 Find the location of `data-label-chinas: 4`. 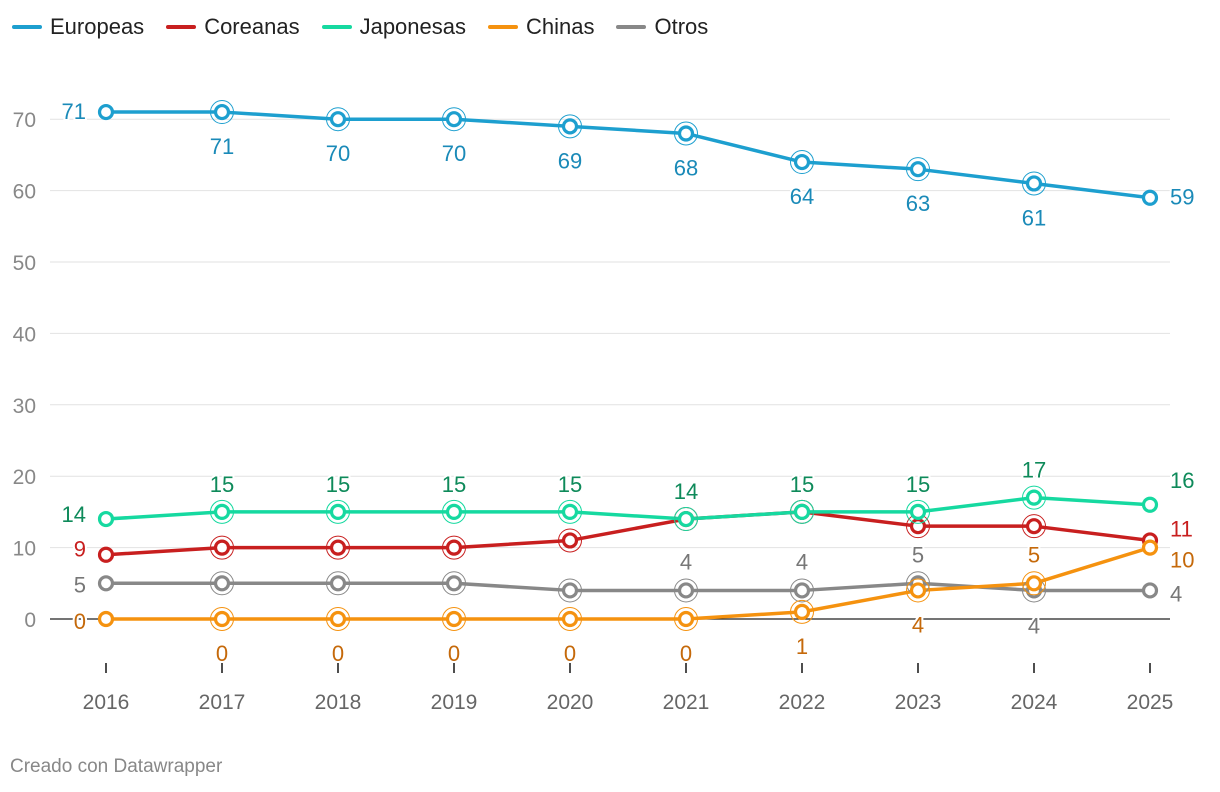

data-label-chinas: 4 is located at coordinates (918, 624).